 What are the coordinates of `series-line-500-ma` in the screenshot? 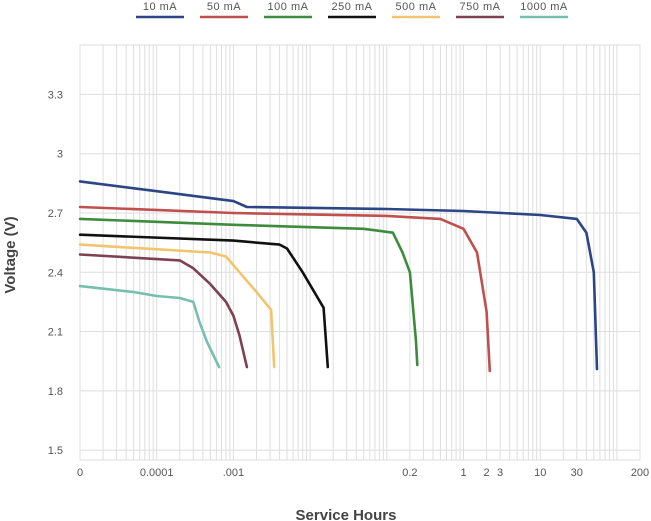 It's located at (177, 306).